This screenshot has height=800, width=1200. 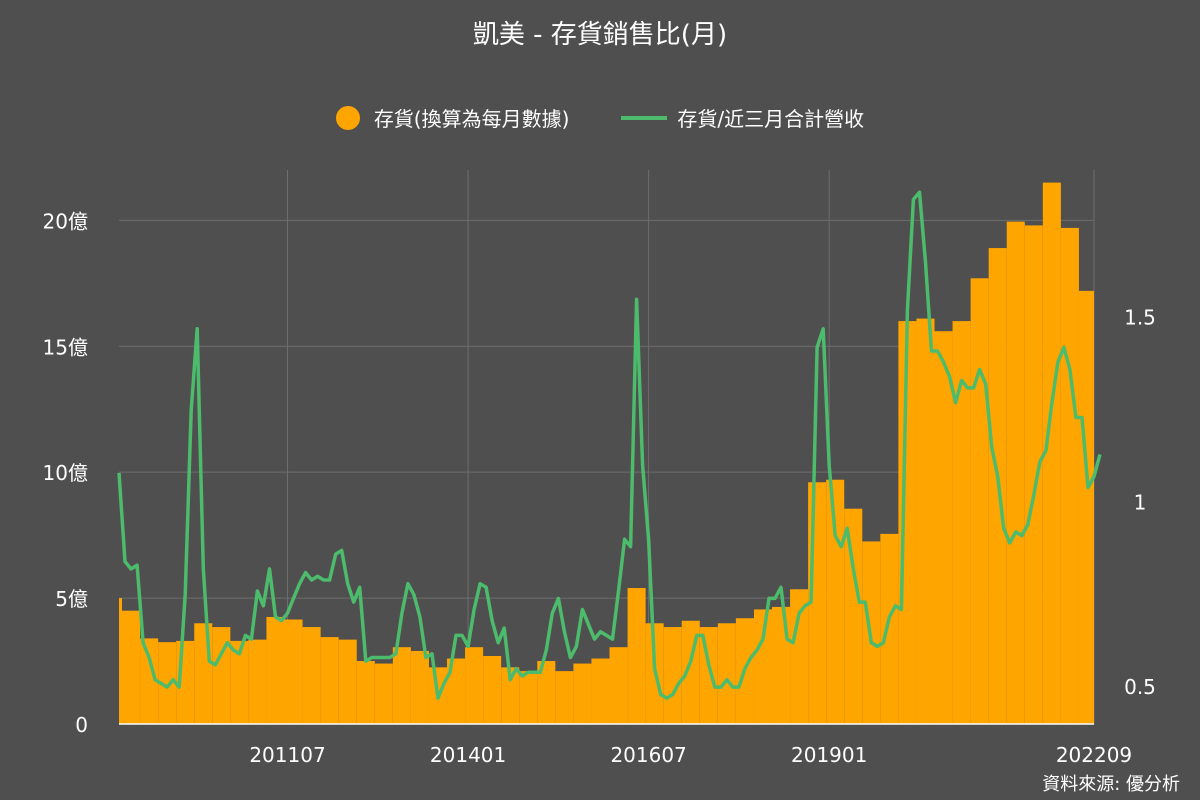 What do you see at coordinates (600, 35) in the screenshot?
I see `chart-title: 凱美 - 存貨銷售比(月)` at bounding box center [600, 35].